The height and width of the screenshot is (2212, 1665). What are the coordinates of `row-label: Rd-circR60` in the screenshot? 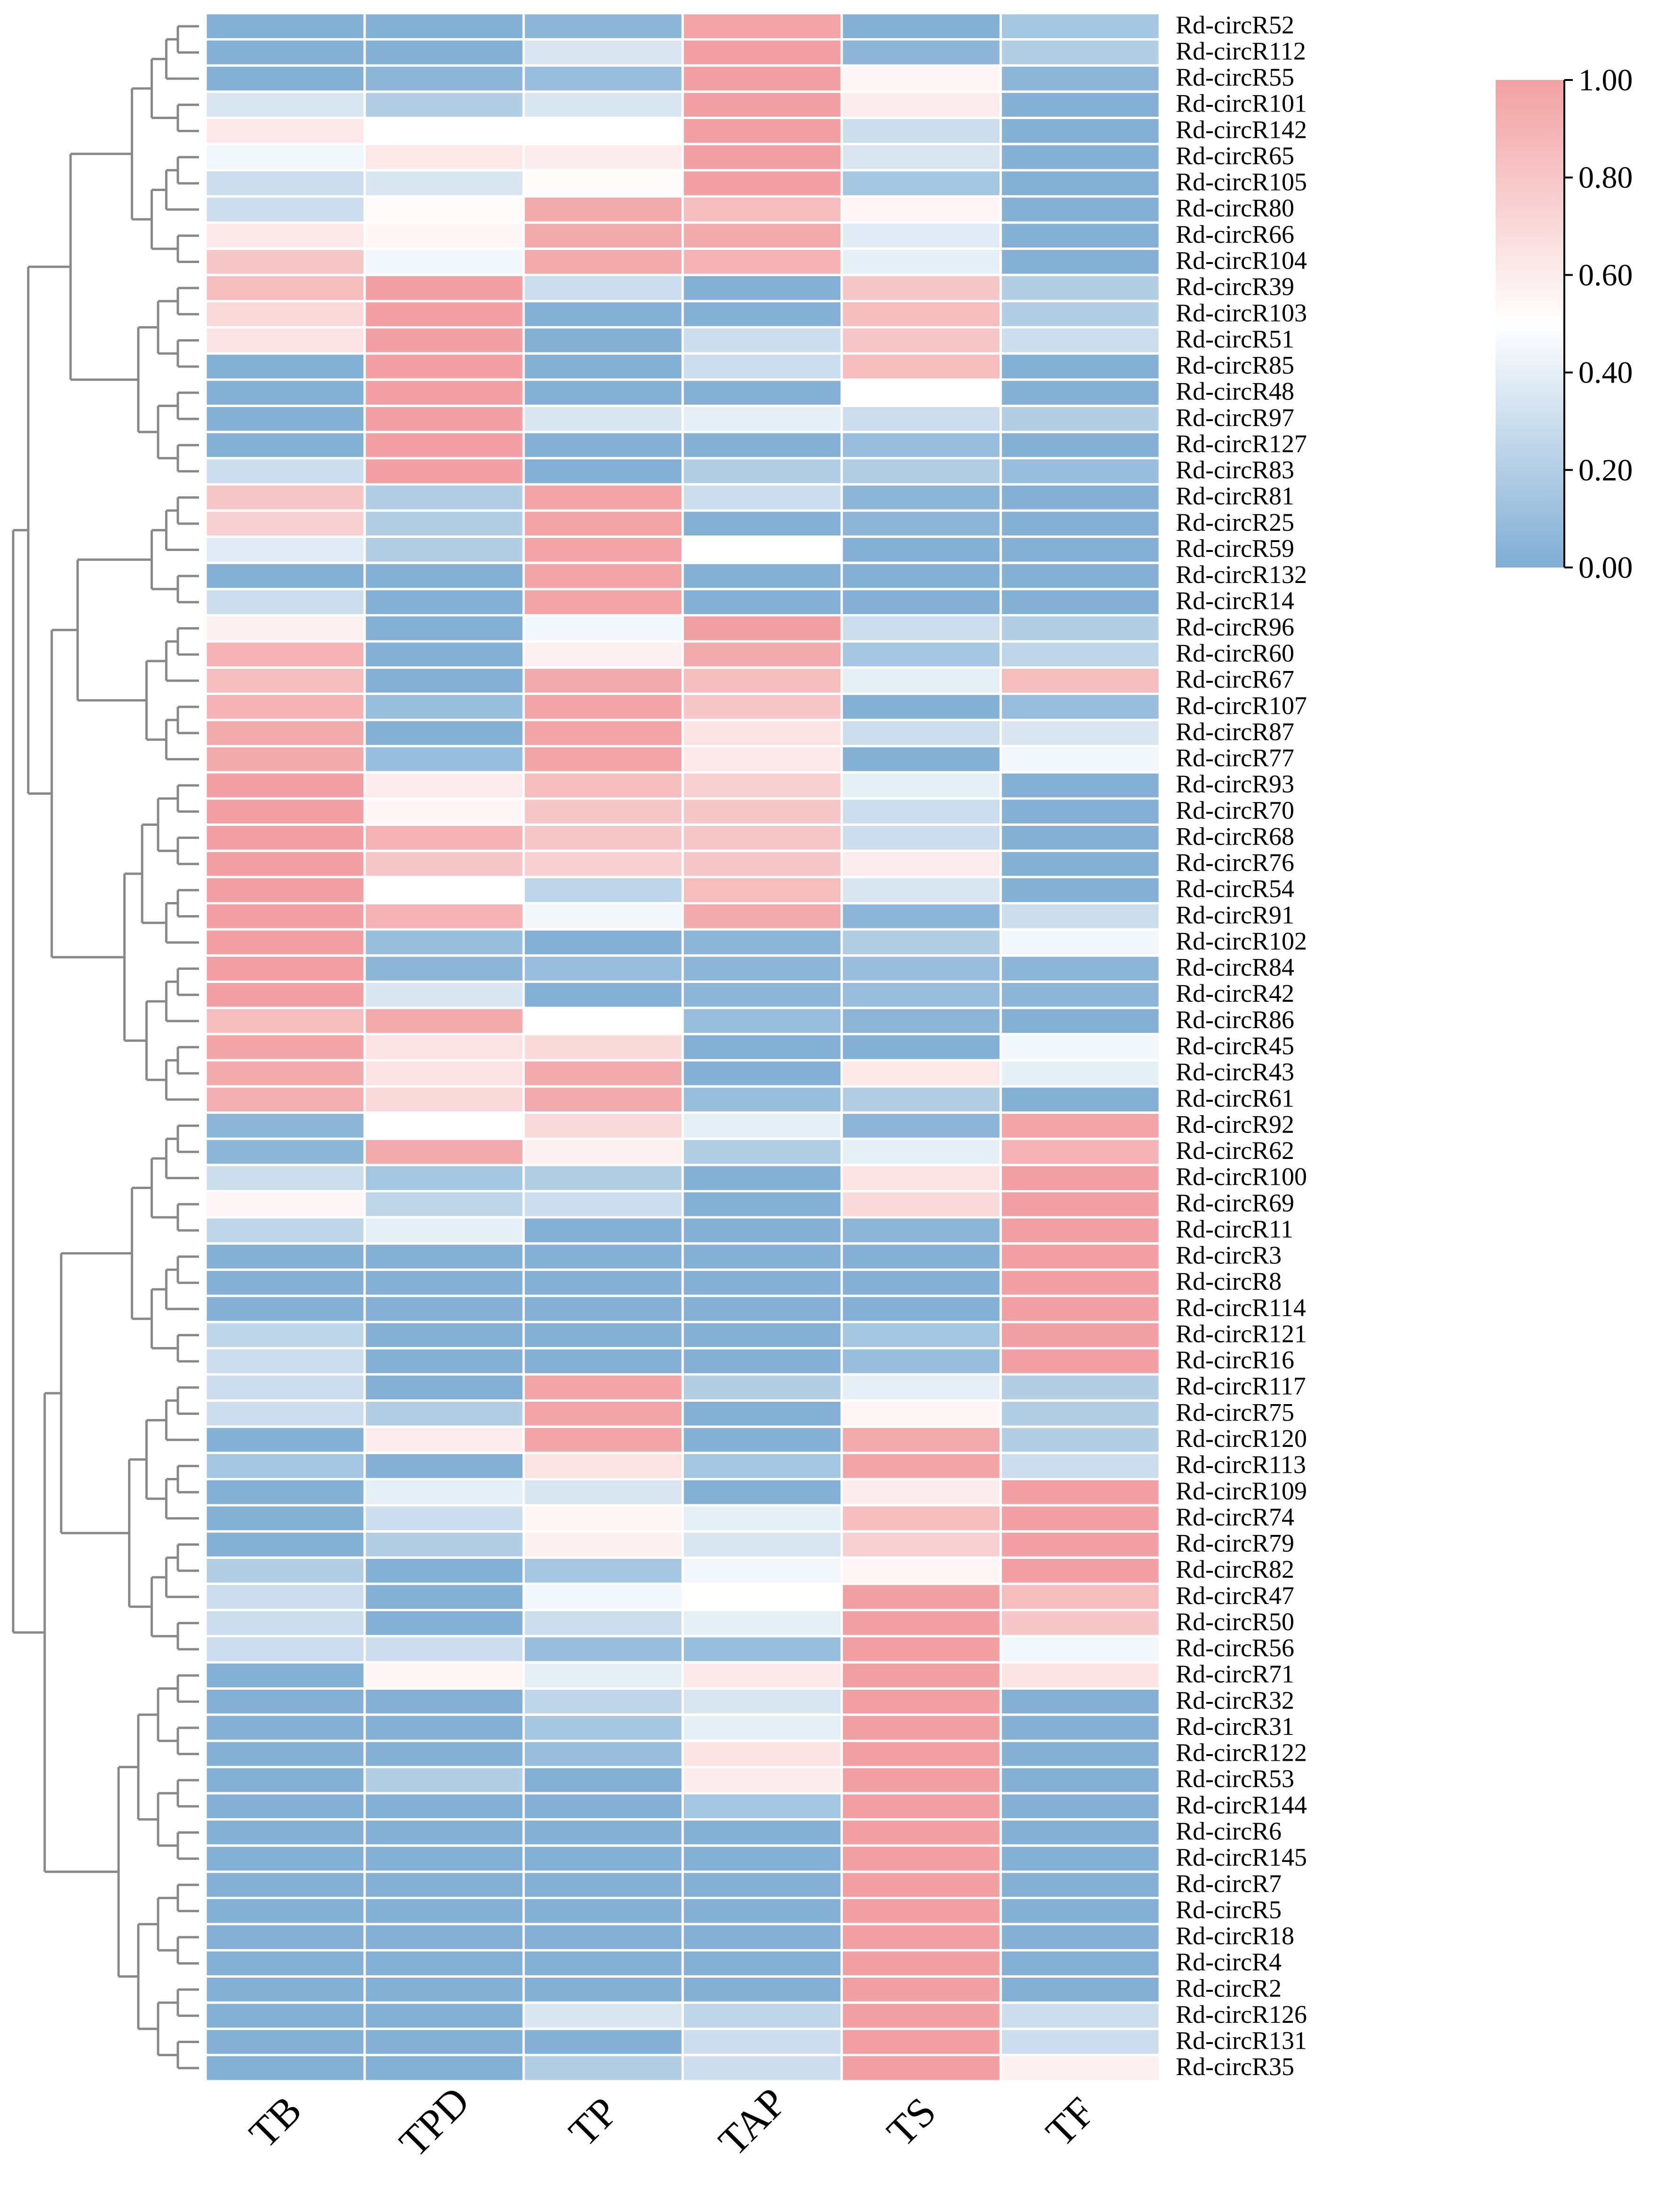 It's located at (1235, 653).